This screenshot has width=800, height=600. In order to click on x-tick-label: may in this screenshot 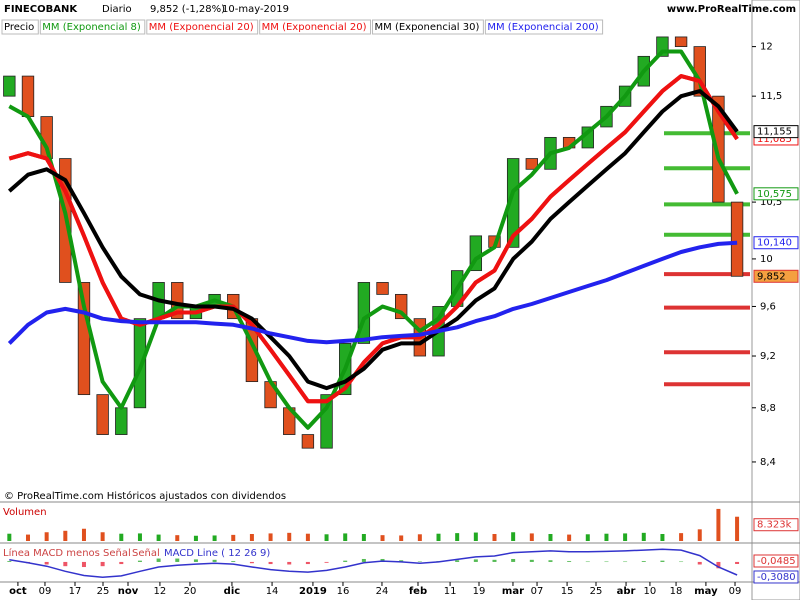, I will do `click(706, 591)`.